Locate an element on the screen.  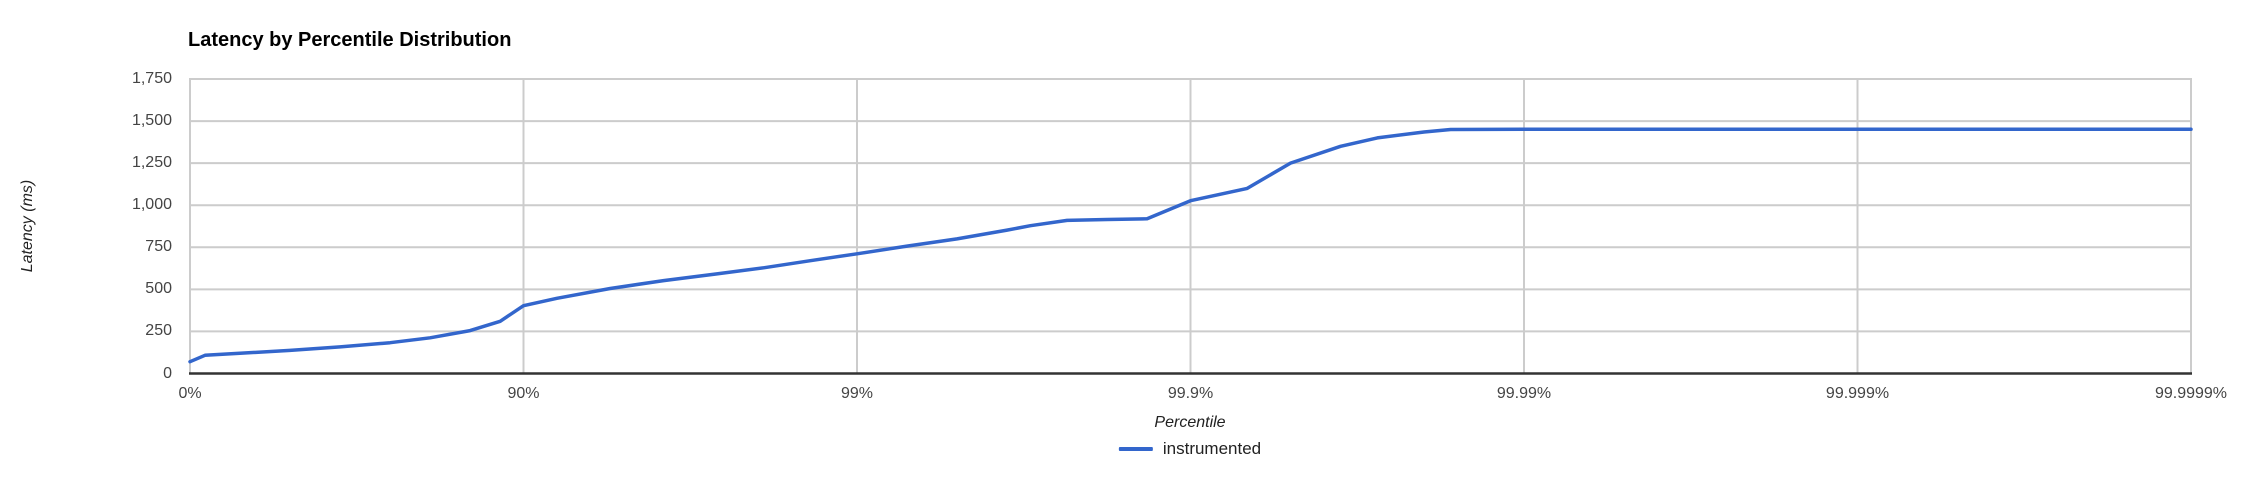
y-tick-label: 500 is located at coordinates (158, 289).